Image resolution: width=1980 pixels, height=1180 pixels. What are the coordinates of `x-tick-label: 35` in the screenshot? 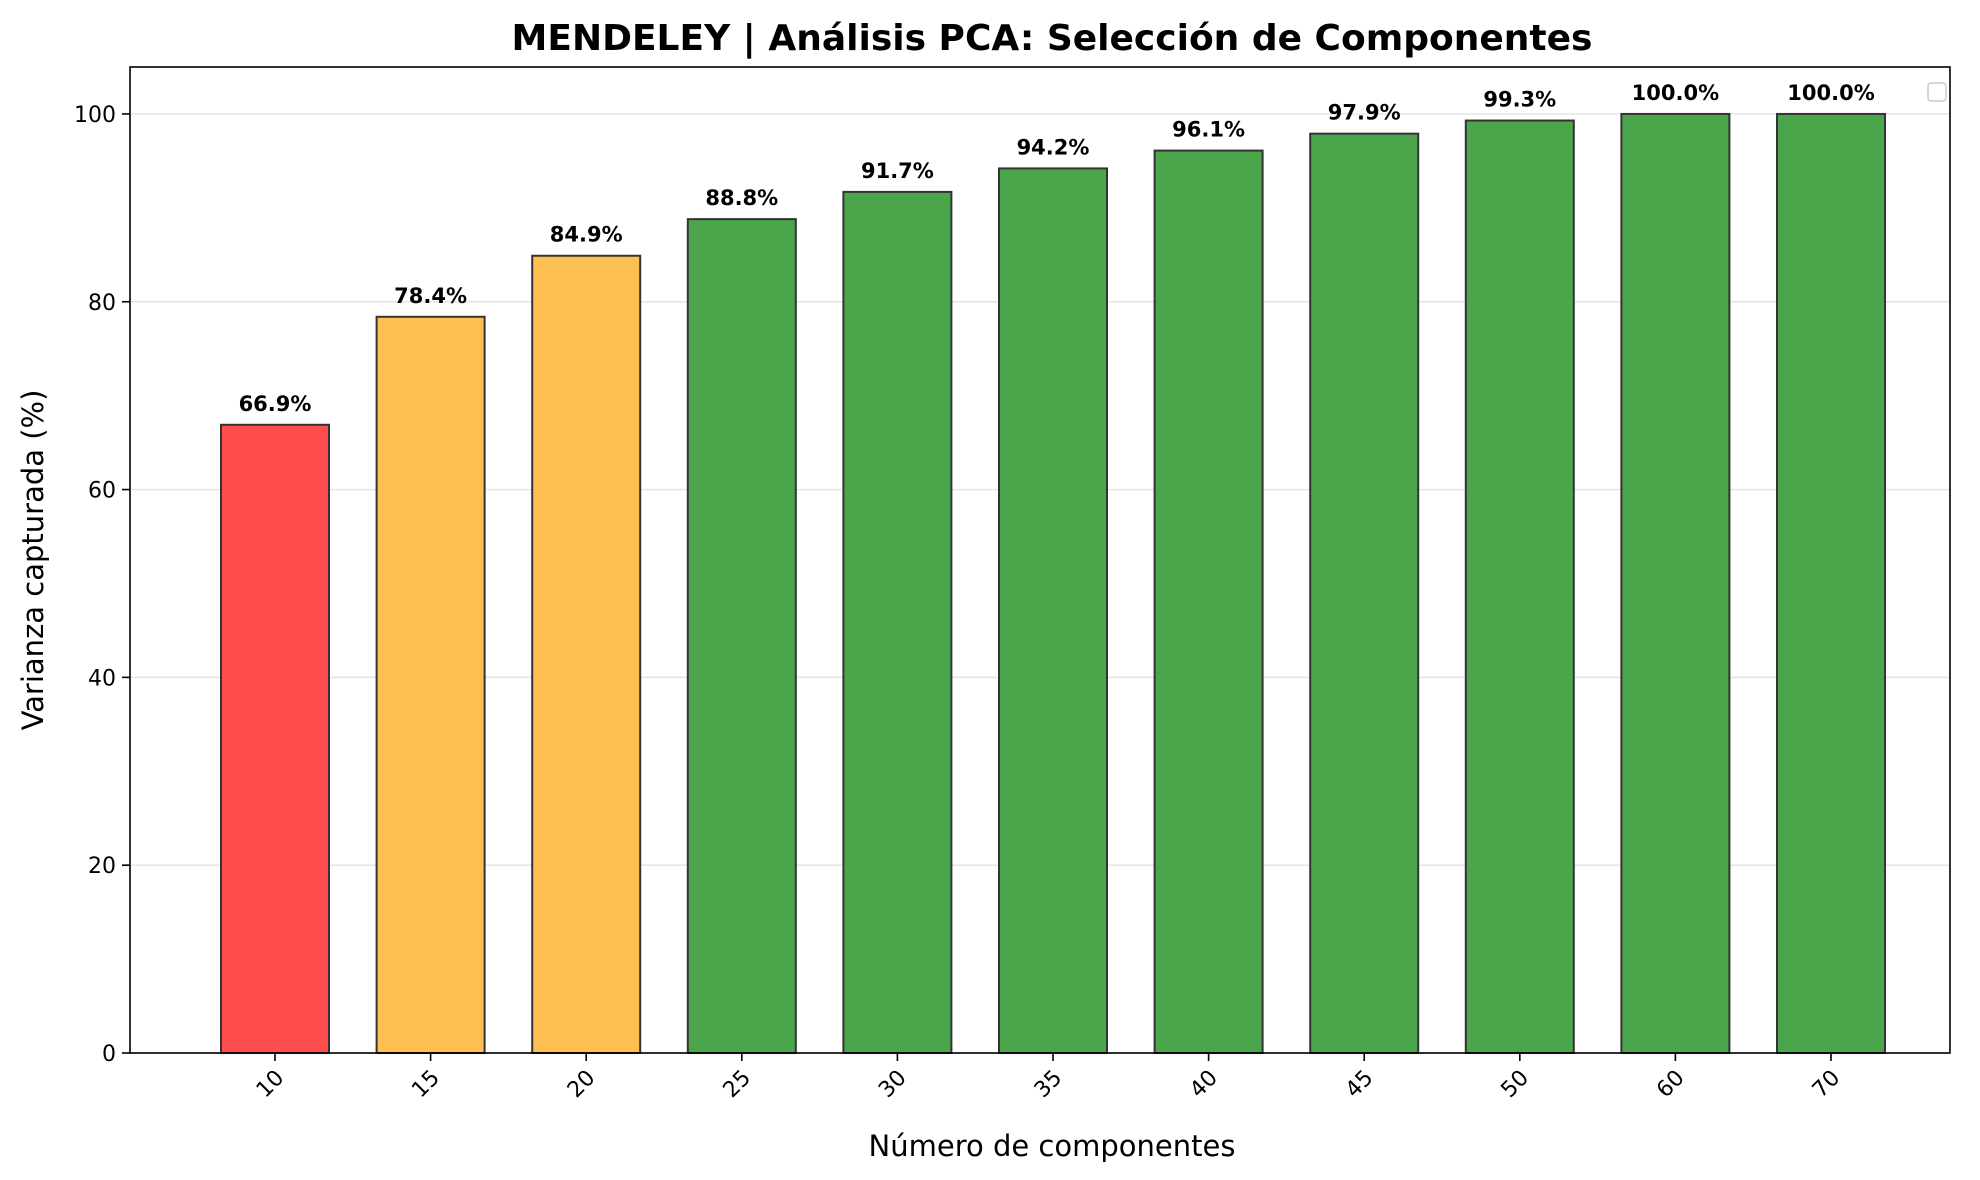 It's located at (1048, 1084).